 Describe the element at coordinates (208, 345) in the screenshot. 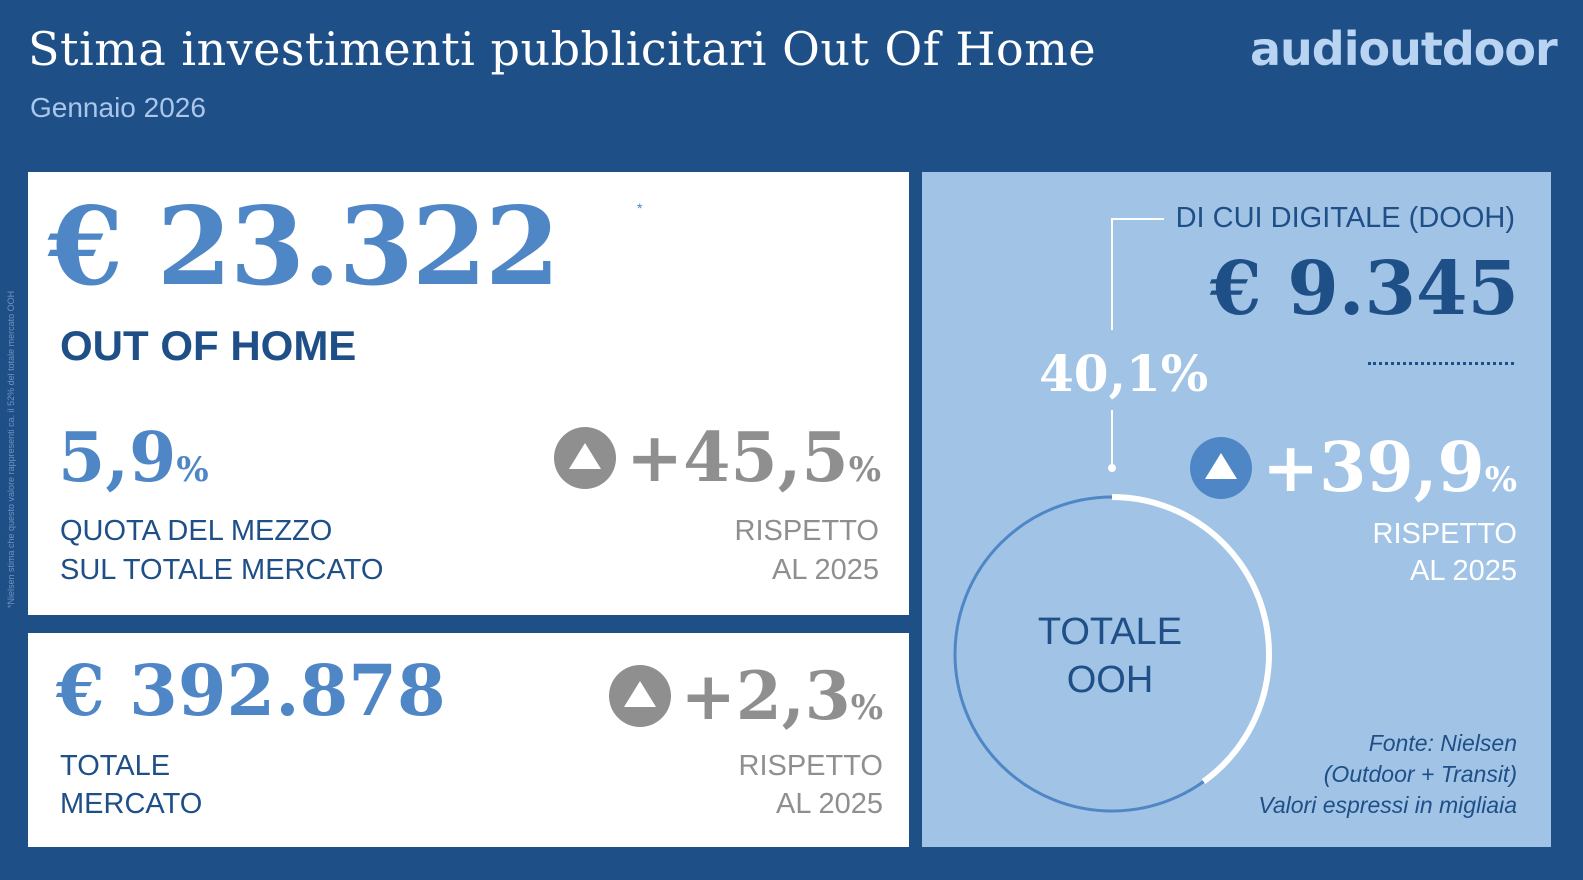

I see `ooh-label: OUT OF HOME` at that location.